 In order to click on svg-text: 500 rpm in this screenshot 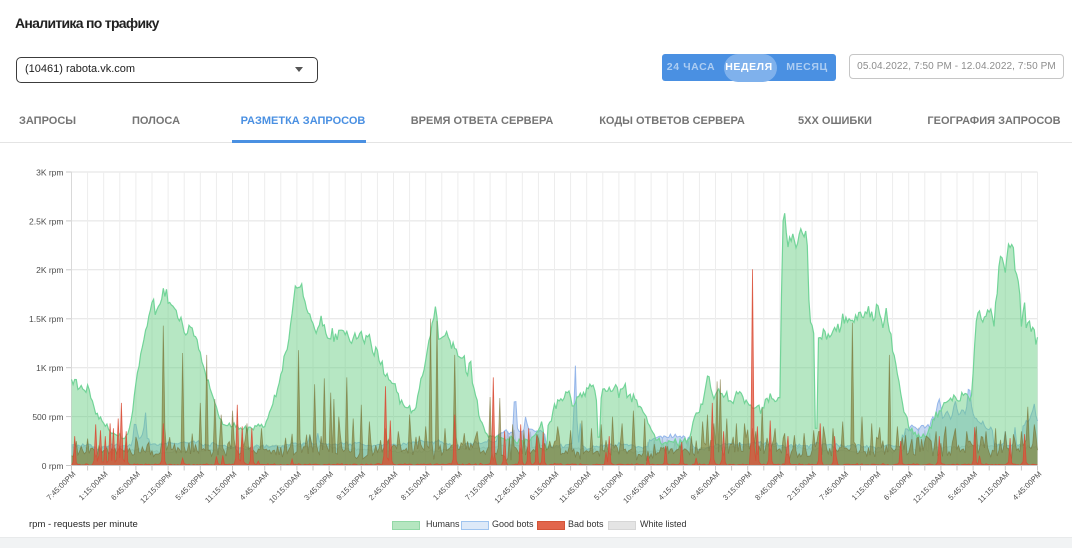, I will do `click(47, 417)`.